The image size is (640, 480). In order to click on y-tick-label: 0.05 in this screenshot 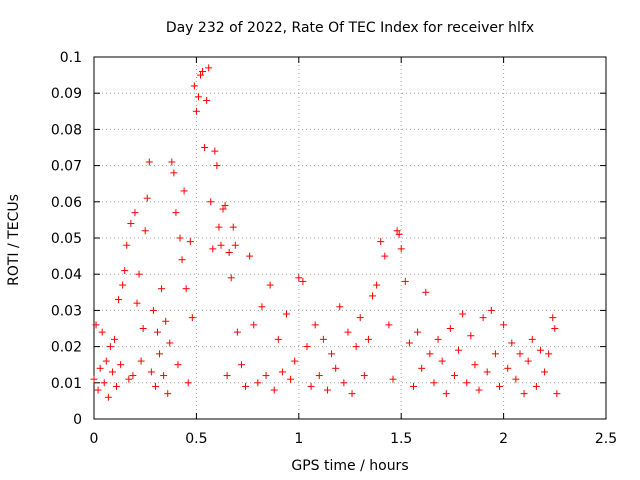, I will do `click(66, 239)`.